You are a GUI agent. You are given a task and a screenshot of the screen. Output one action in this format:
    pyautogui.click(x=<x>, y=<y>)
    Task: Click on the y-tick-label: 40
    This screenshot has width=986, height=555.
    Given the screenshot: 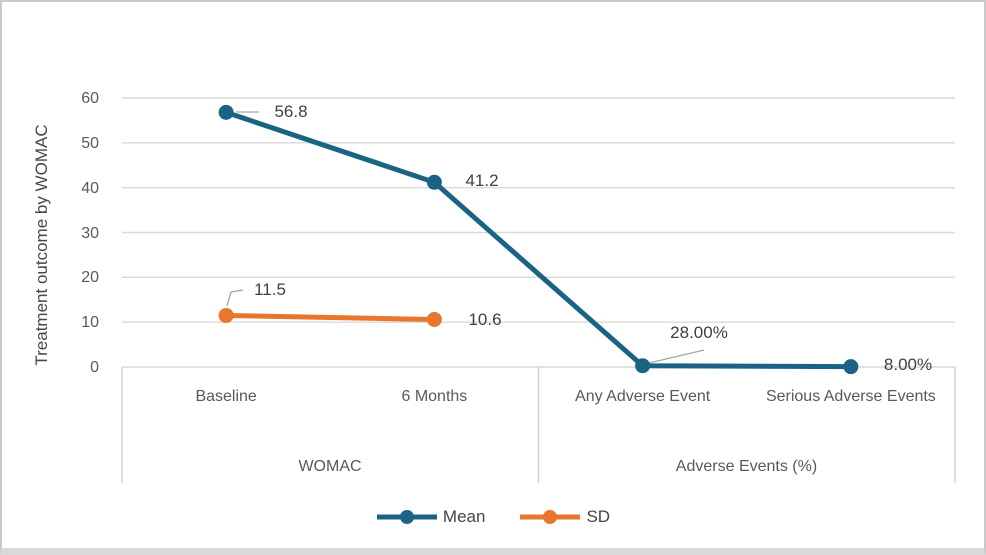 What is the action you would take?
    pyautogui.click(x=90, y=188)
    